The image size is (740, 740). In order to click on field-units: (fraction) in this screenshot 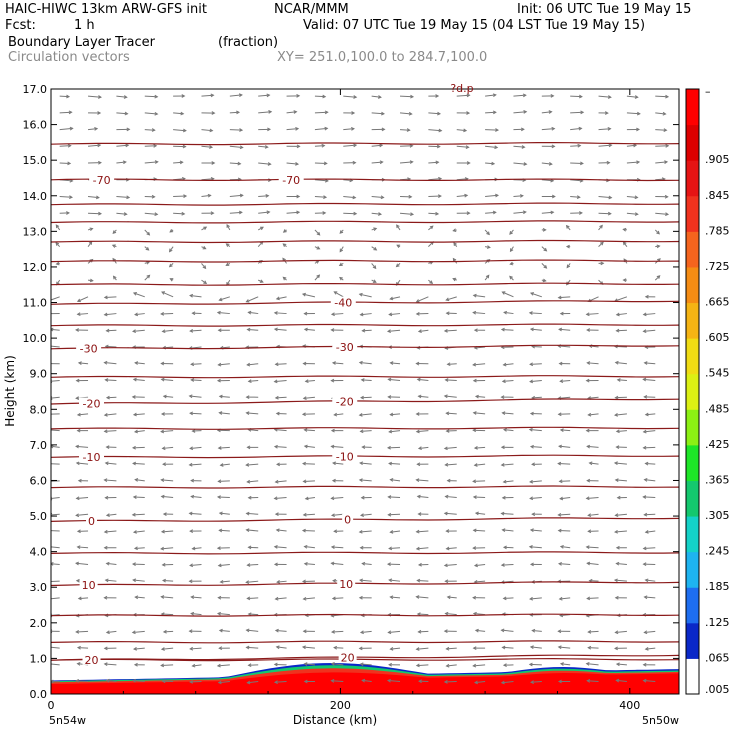, I will do `click(248, 42)`.